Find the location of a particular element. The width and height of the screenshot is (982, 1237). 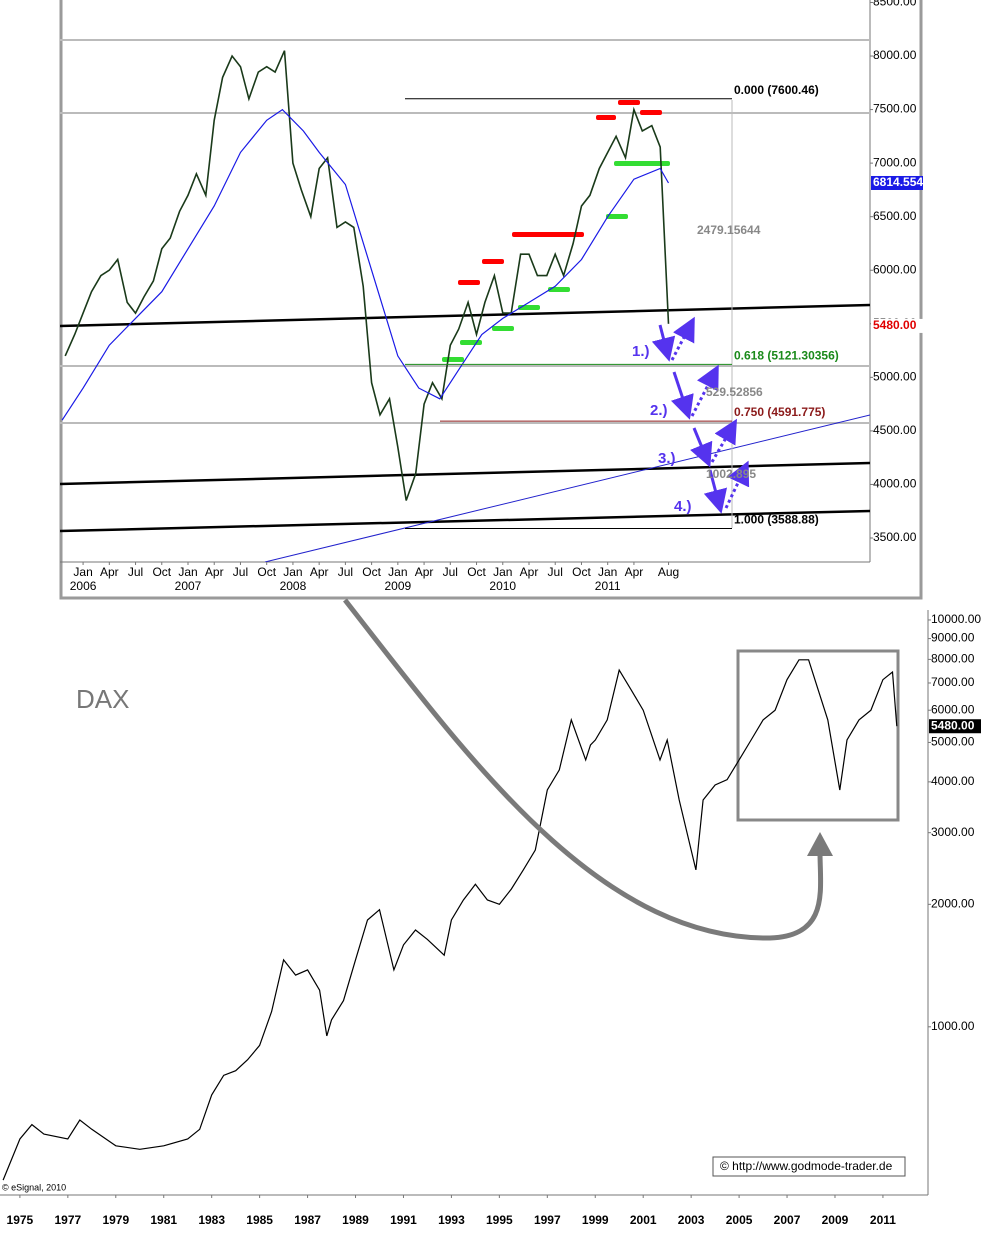

wave-label: 3.) is located at coordinates (667, 458).